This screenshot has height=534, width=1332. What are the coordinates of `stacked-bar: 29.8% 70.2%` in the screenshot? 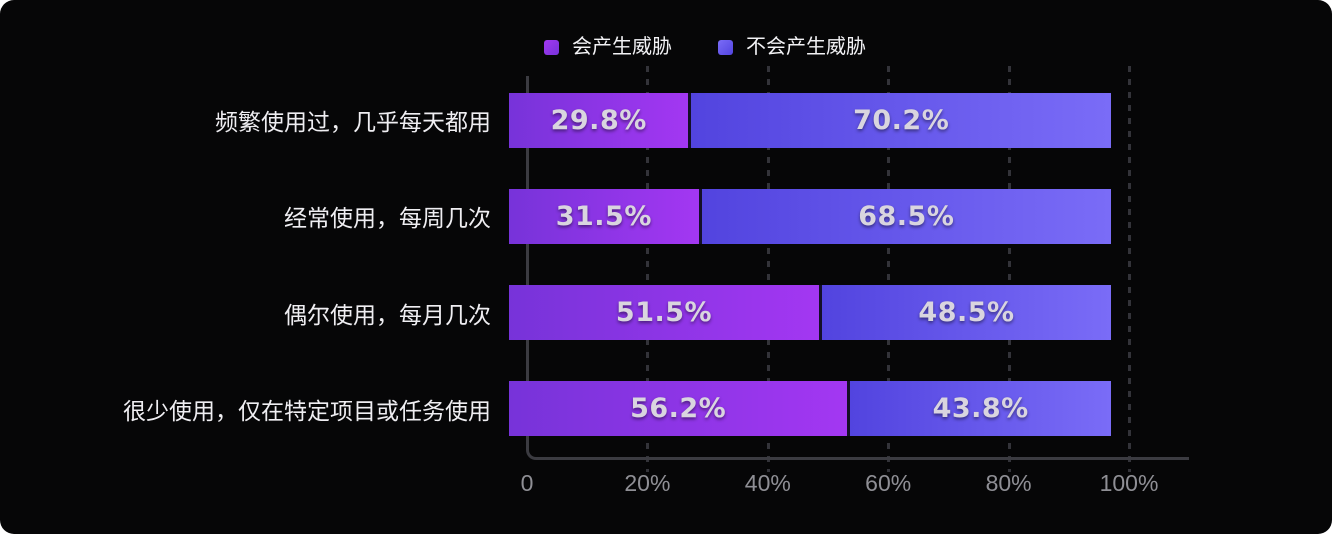 It's located at (810, 120).